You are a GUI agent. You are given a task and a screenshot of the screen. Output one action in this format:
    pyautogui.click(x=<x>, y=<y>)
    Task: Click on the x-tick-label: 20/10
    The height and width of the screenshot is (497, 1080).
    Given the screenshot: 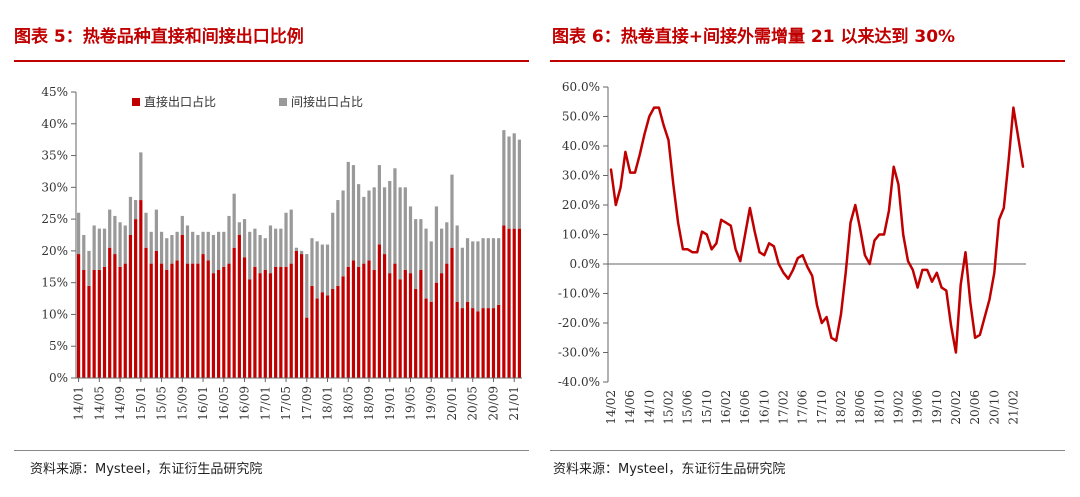 What is the action you would take?
    pyautogui.click(x=994, y=407)
    